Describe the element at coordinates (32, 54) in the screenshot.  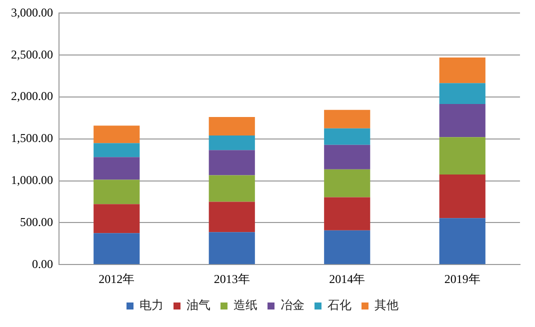
I see `y-tick-label: 2,500.00` at that location.